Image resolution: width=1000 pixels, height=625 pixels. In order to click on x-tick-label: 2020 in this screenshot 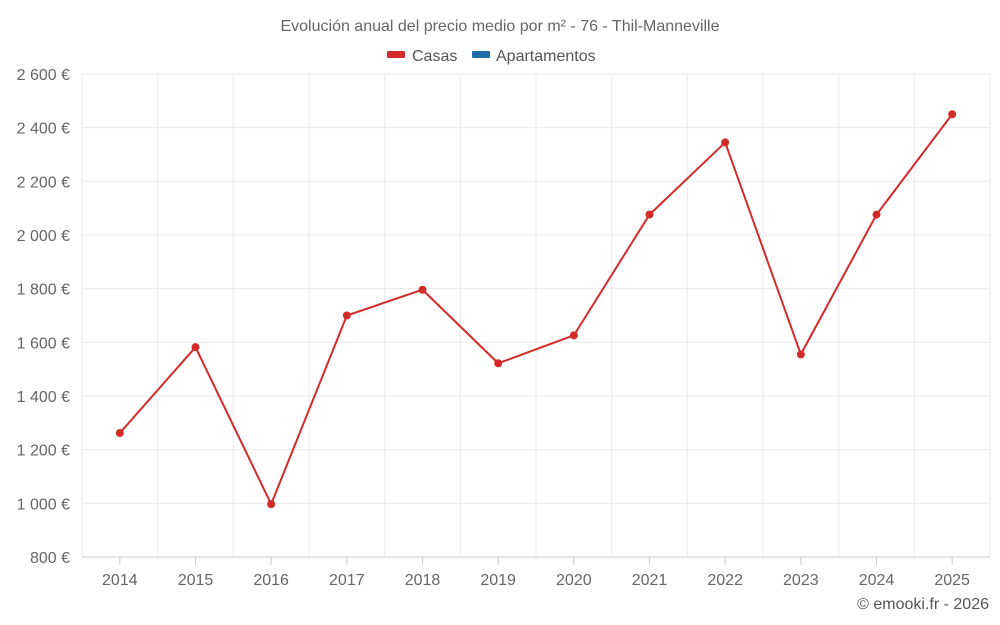, I will do `click(574, 580)`.